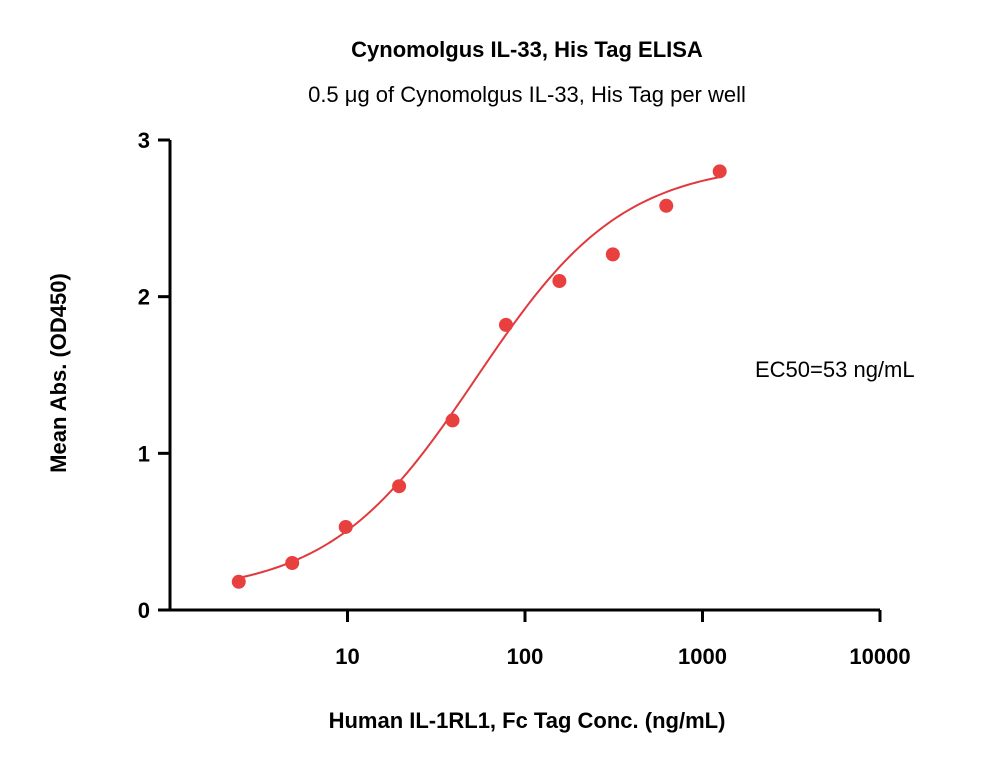  I want to click on x-tick-label: 10000, so click(879, 656).